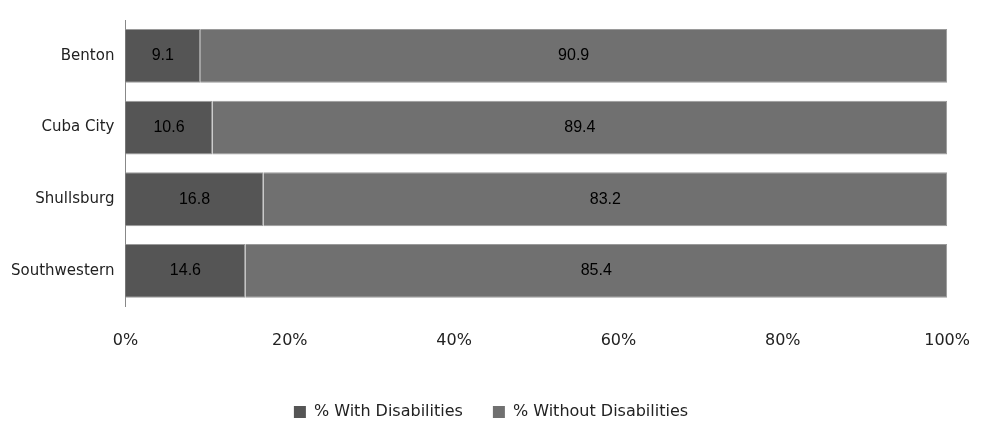 The image size is (1002, 438). Describe the element at coordinates (596, 270) in the screenshot. I see `data-label: 85.4` at that location.